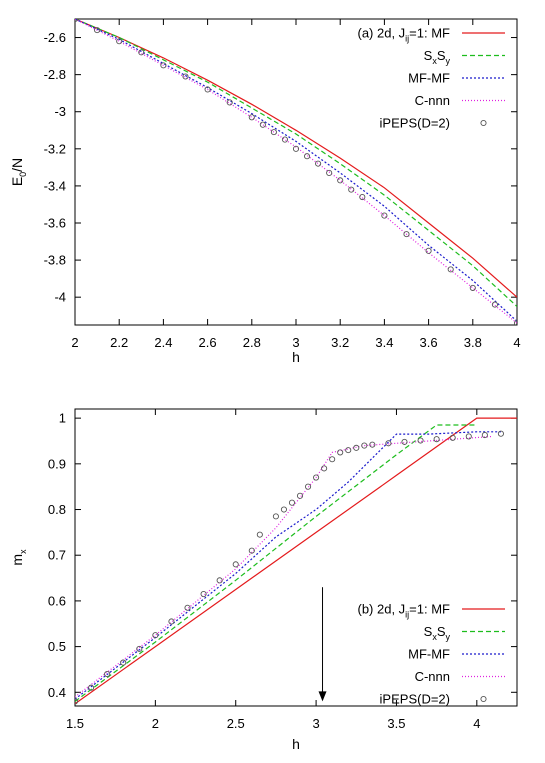 This screenshot has width=545, height=763. What do you see at coordinates (448, 637) in the screenshot?
I see `panel-b-legend-label-part: y` at bounding box center [448, 637].